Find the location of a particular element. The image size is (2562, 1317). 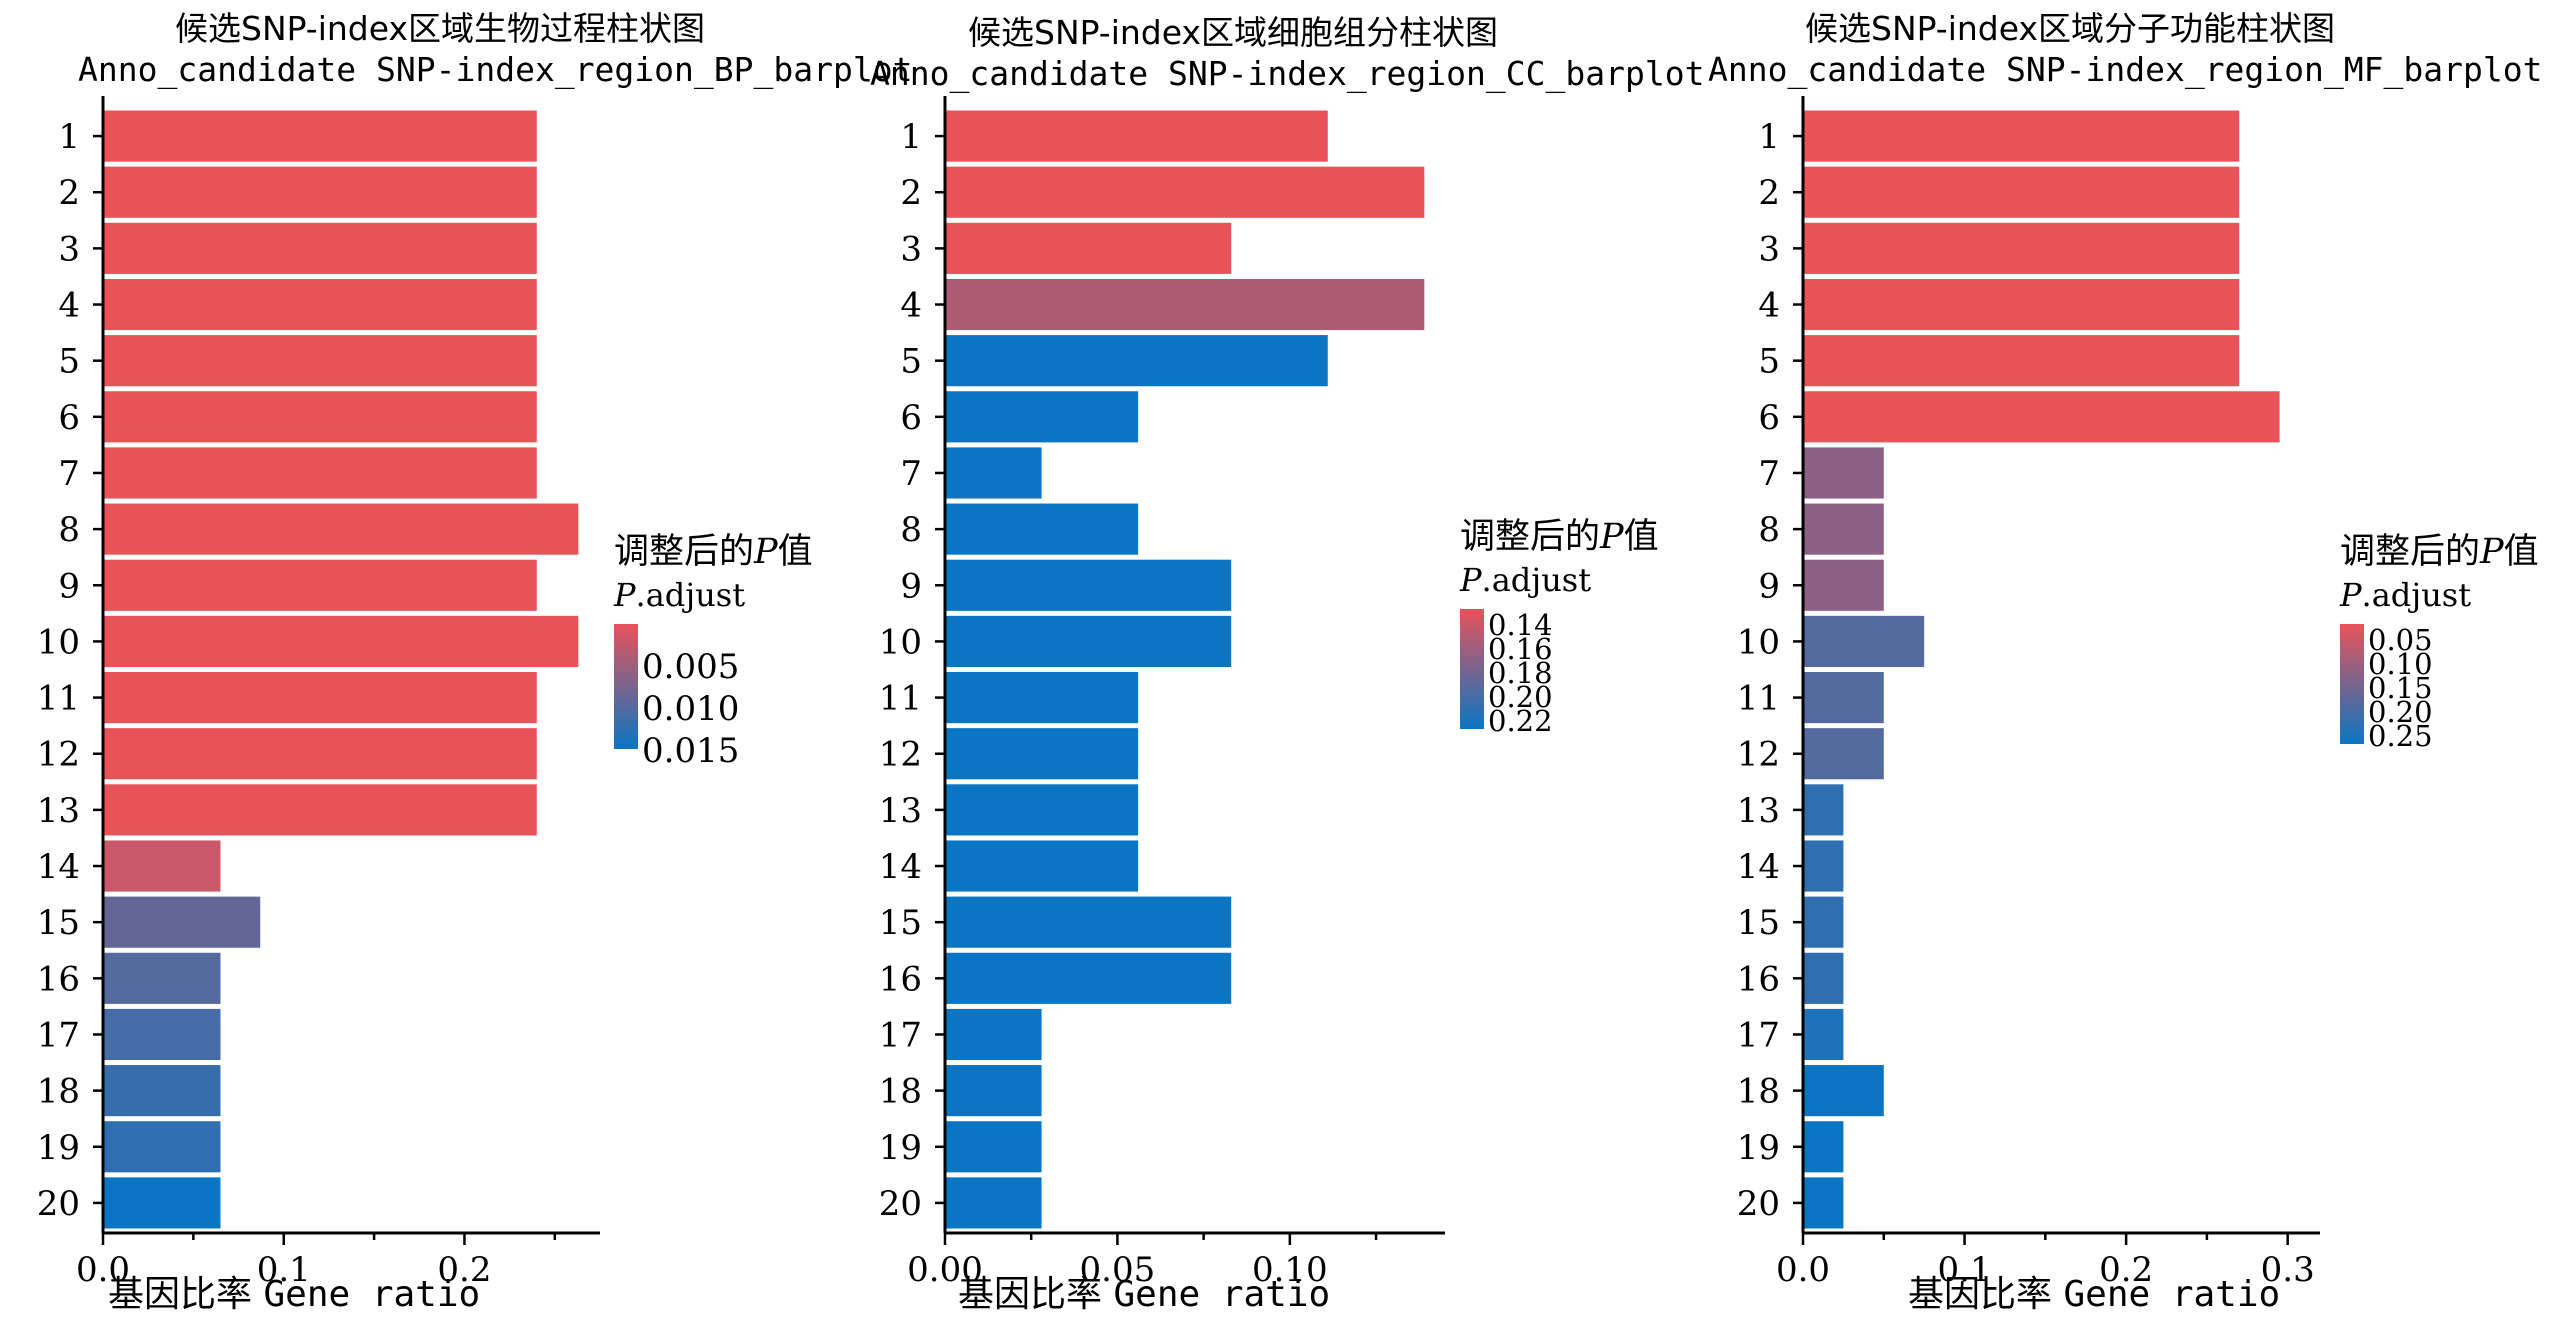

legend-colorbar: 0.14 0.16 0.18 0.20 0.22 is located at coordinates (1540, 671).